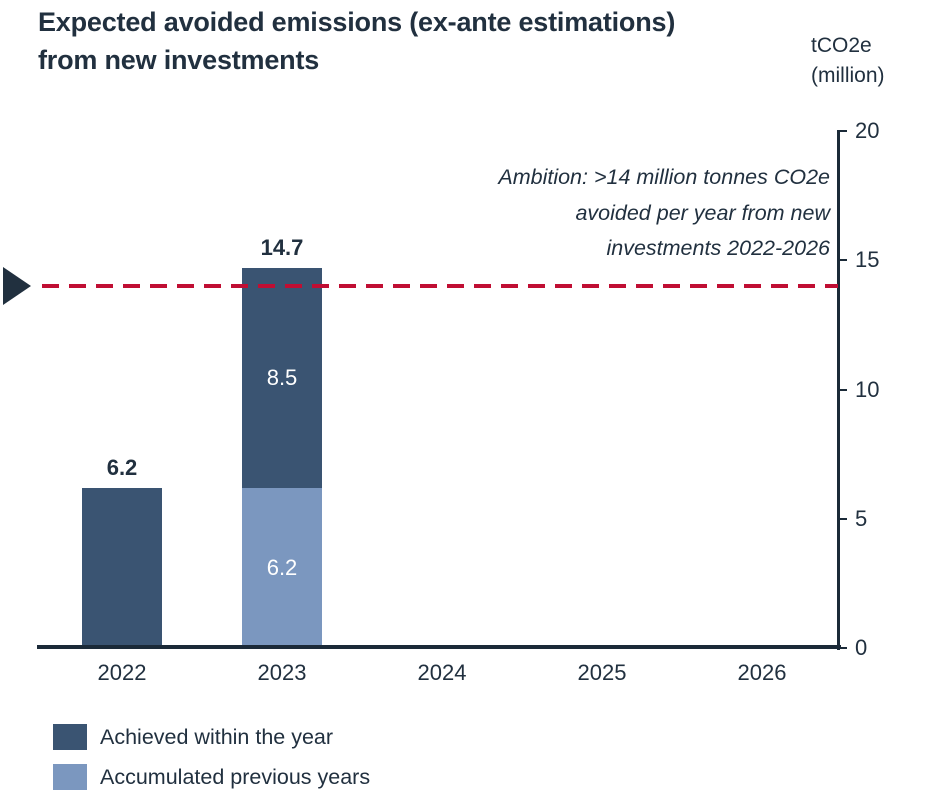  What do you see at coordinates (440, 286) in the screenshot?
I see `target-line` at bounding box center [440, 286].